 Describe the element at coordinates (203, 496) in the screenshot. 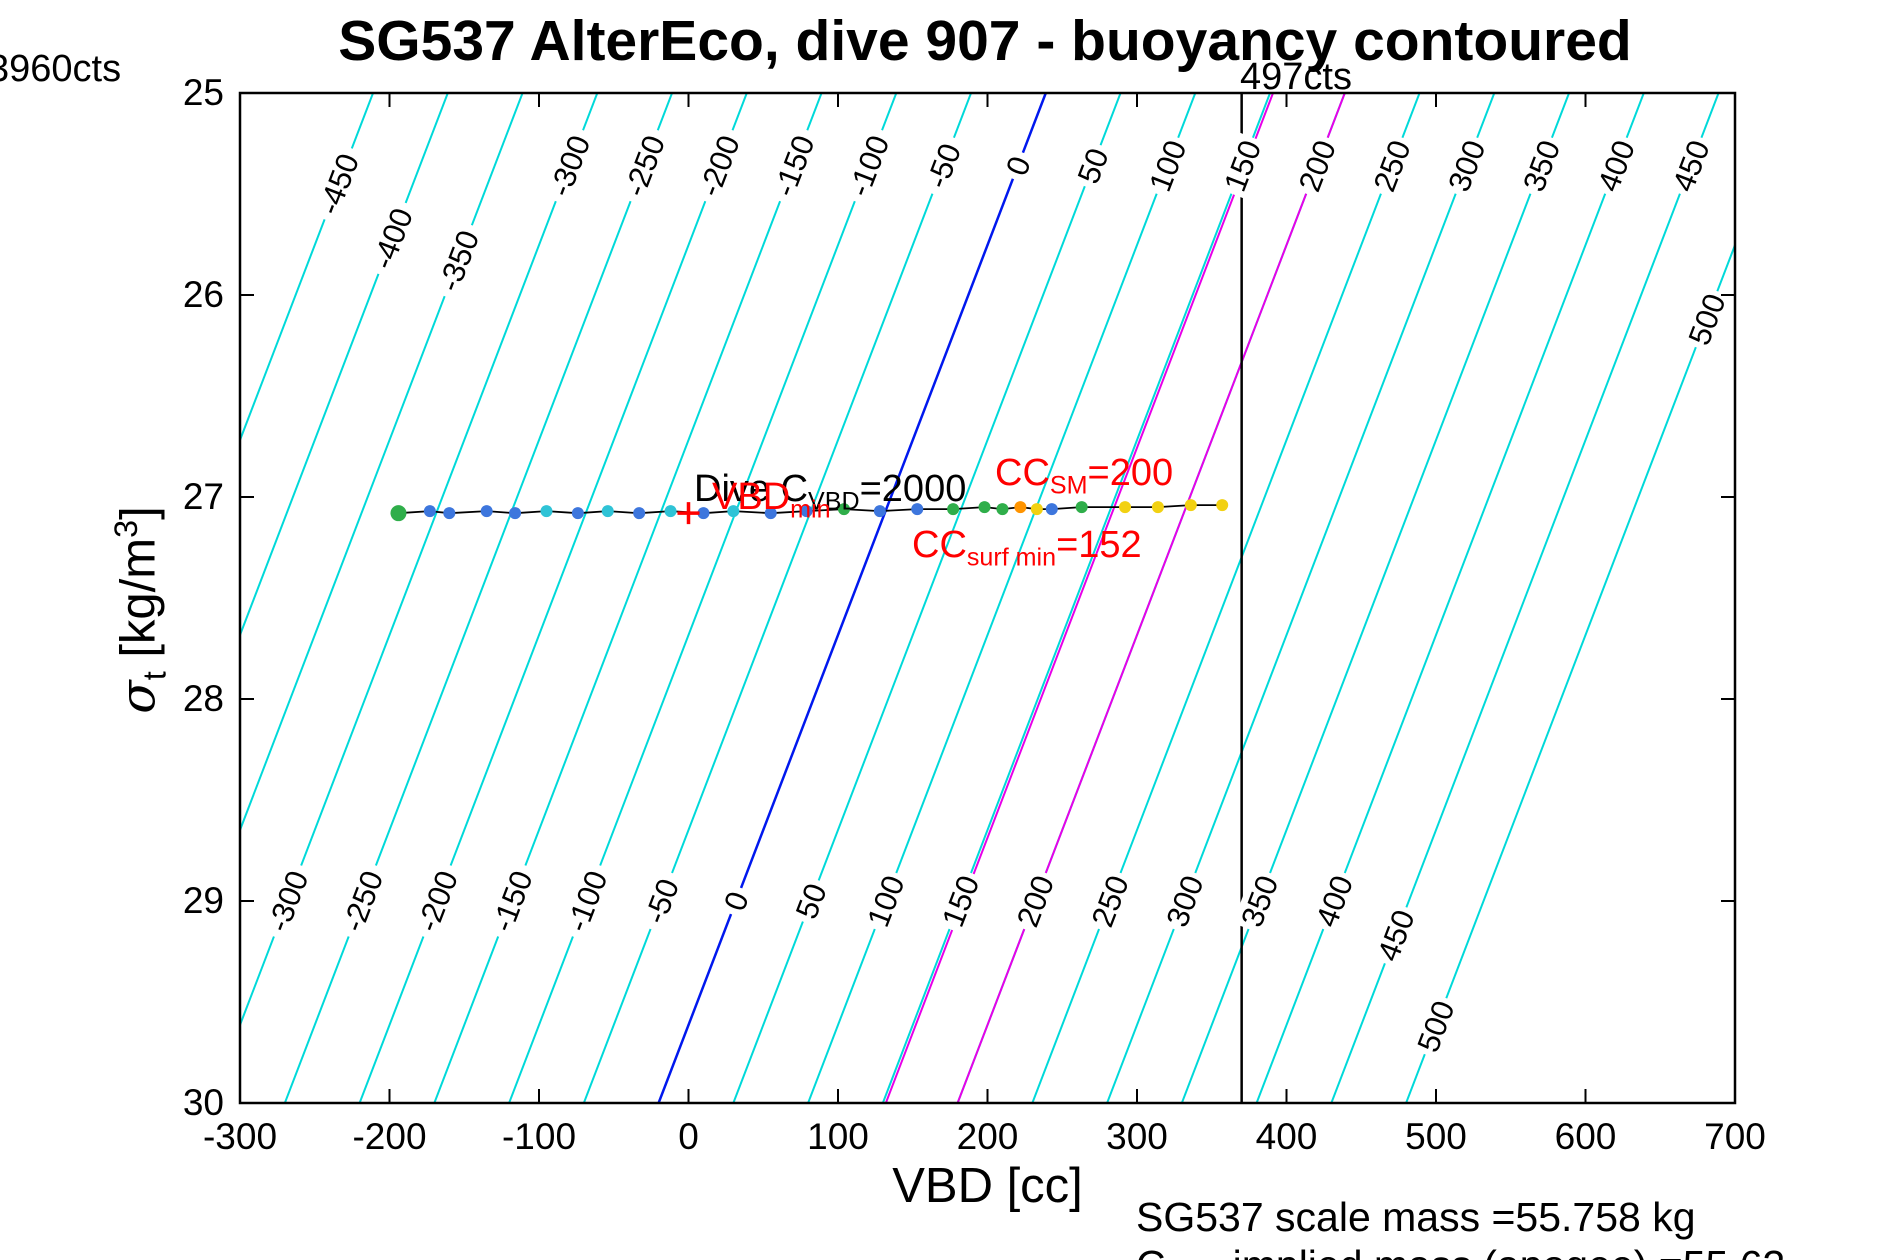

I see `y-tick-label: 27` at that location.